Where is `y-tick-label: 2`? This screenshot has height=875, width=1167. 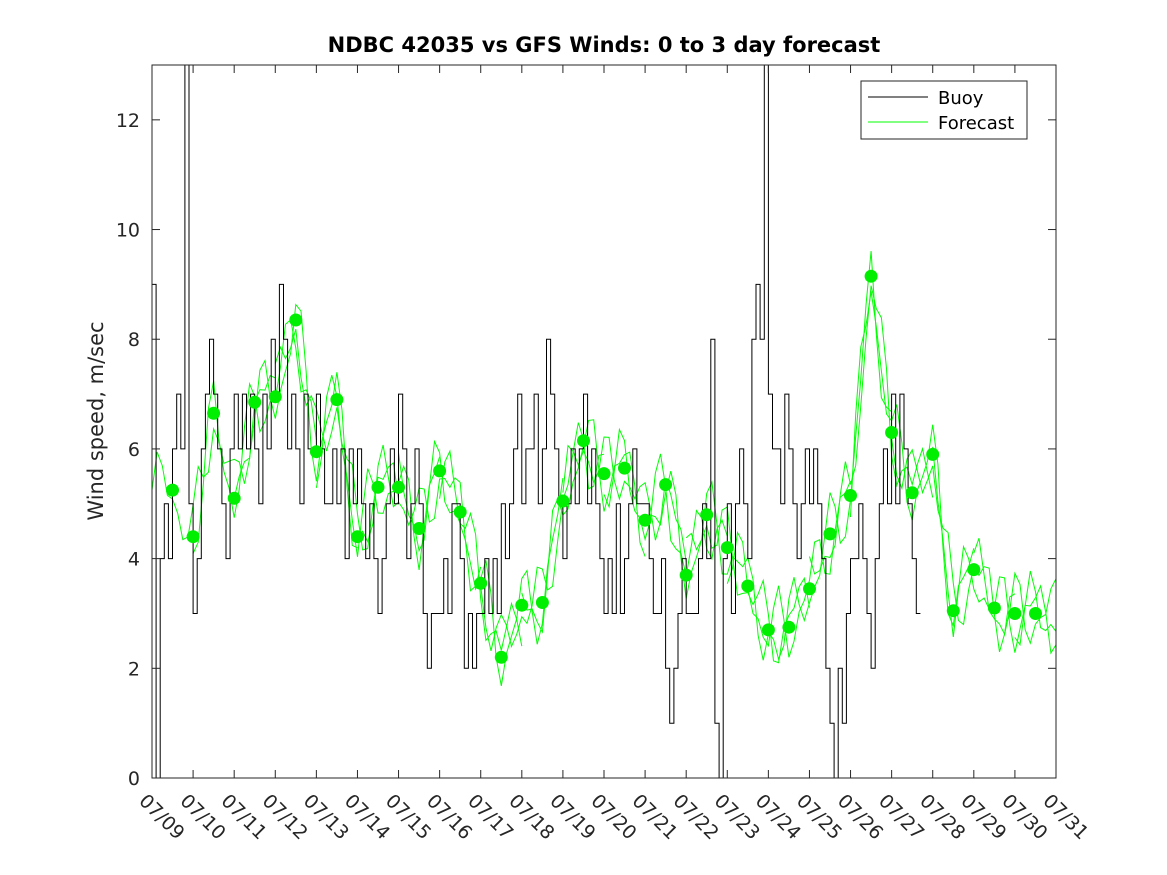 y-tick-label: 2 is located at coordinates (134, 669).